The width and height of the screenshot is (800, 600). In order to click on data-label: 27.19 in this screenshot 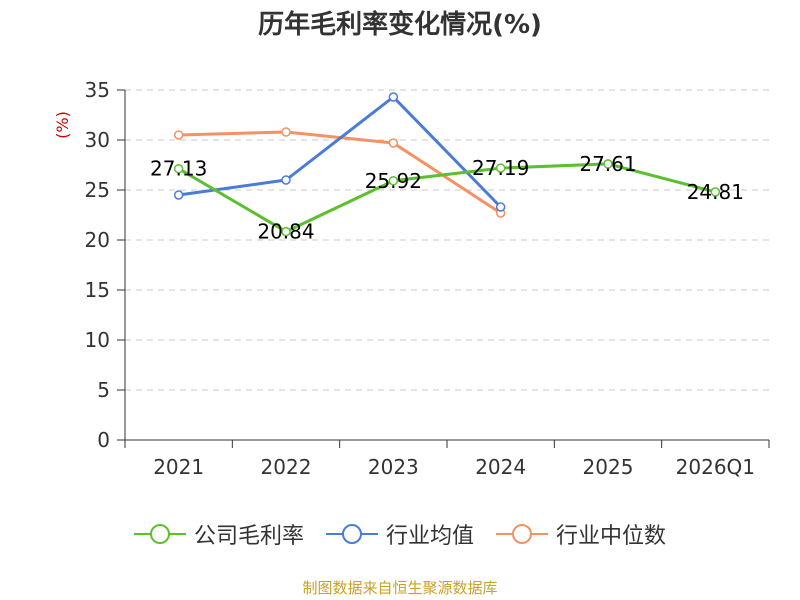, I will do `click(500, 168)`.